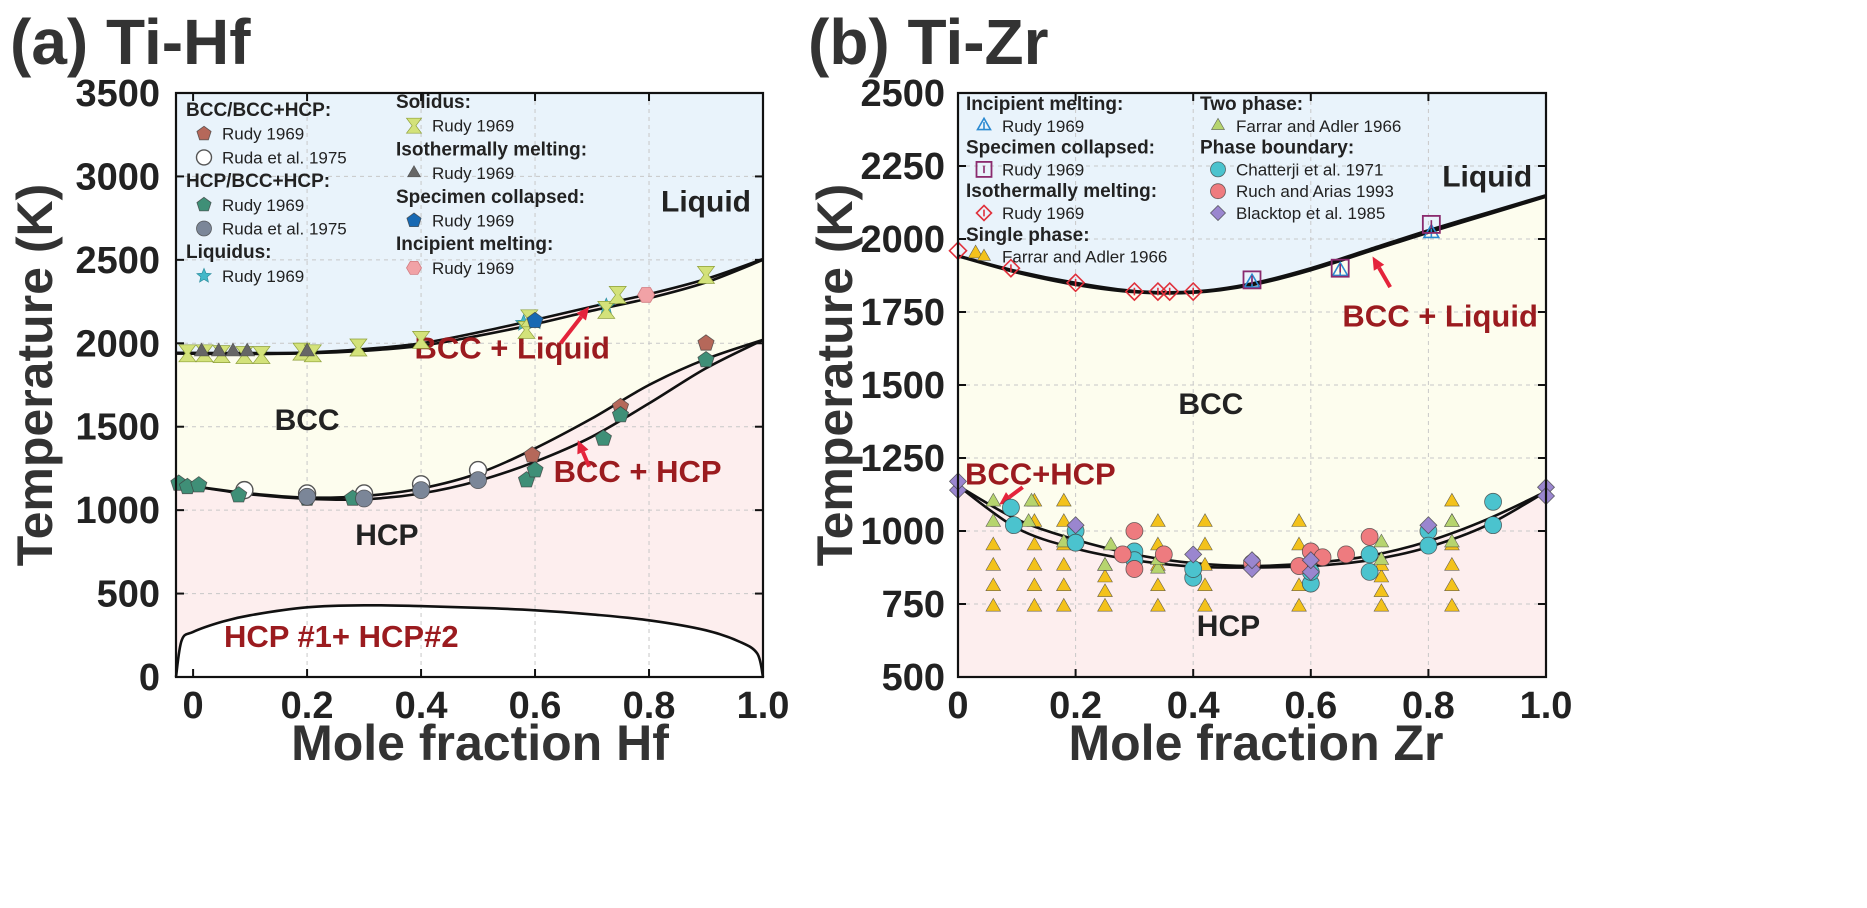 This screenshot has width=1867, height=908. I want to click on panel-a-region-bcc: BCC, so click(307, 420).